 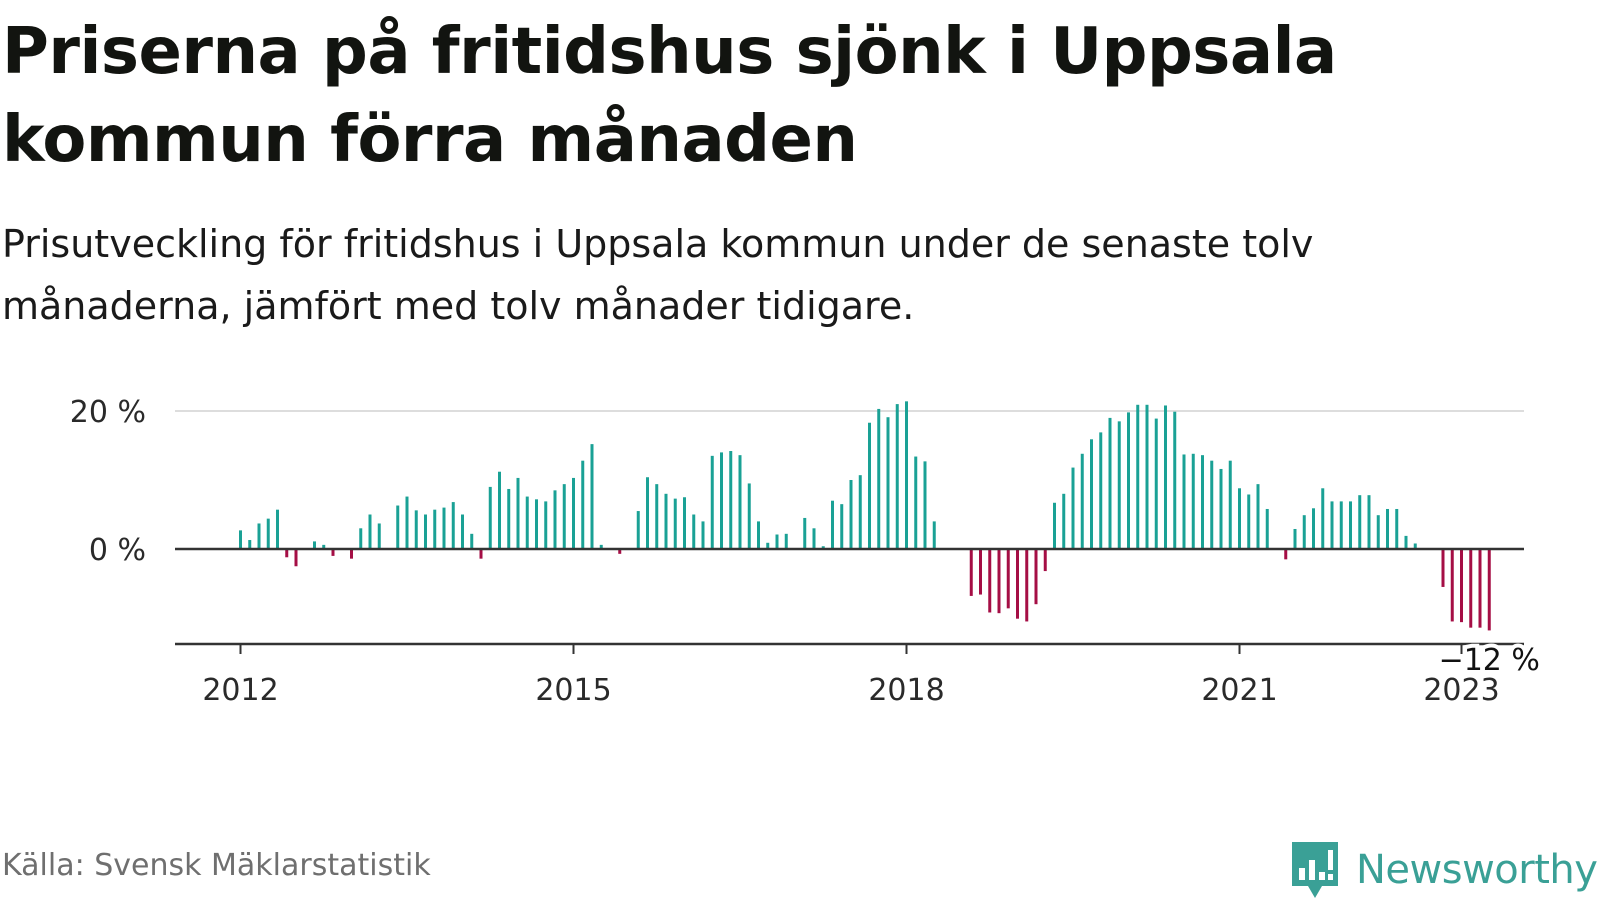 I want to click on brand-name: Newsworthy, so click(x=1477, y=870).